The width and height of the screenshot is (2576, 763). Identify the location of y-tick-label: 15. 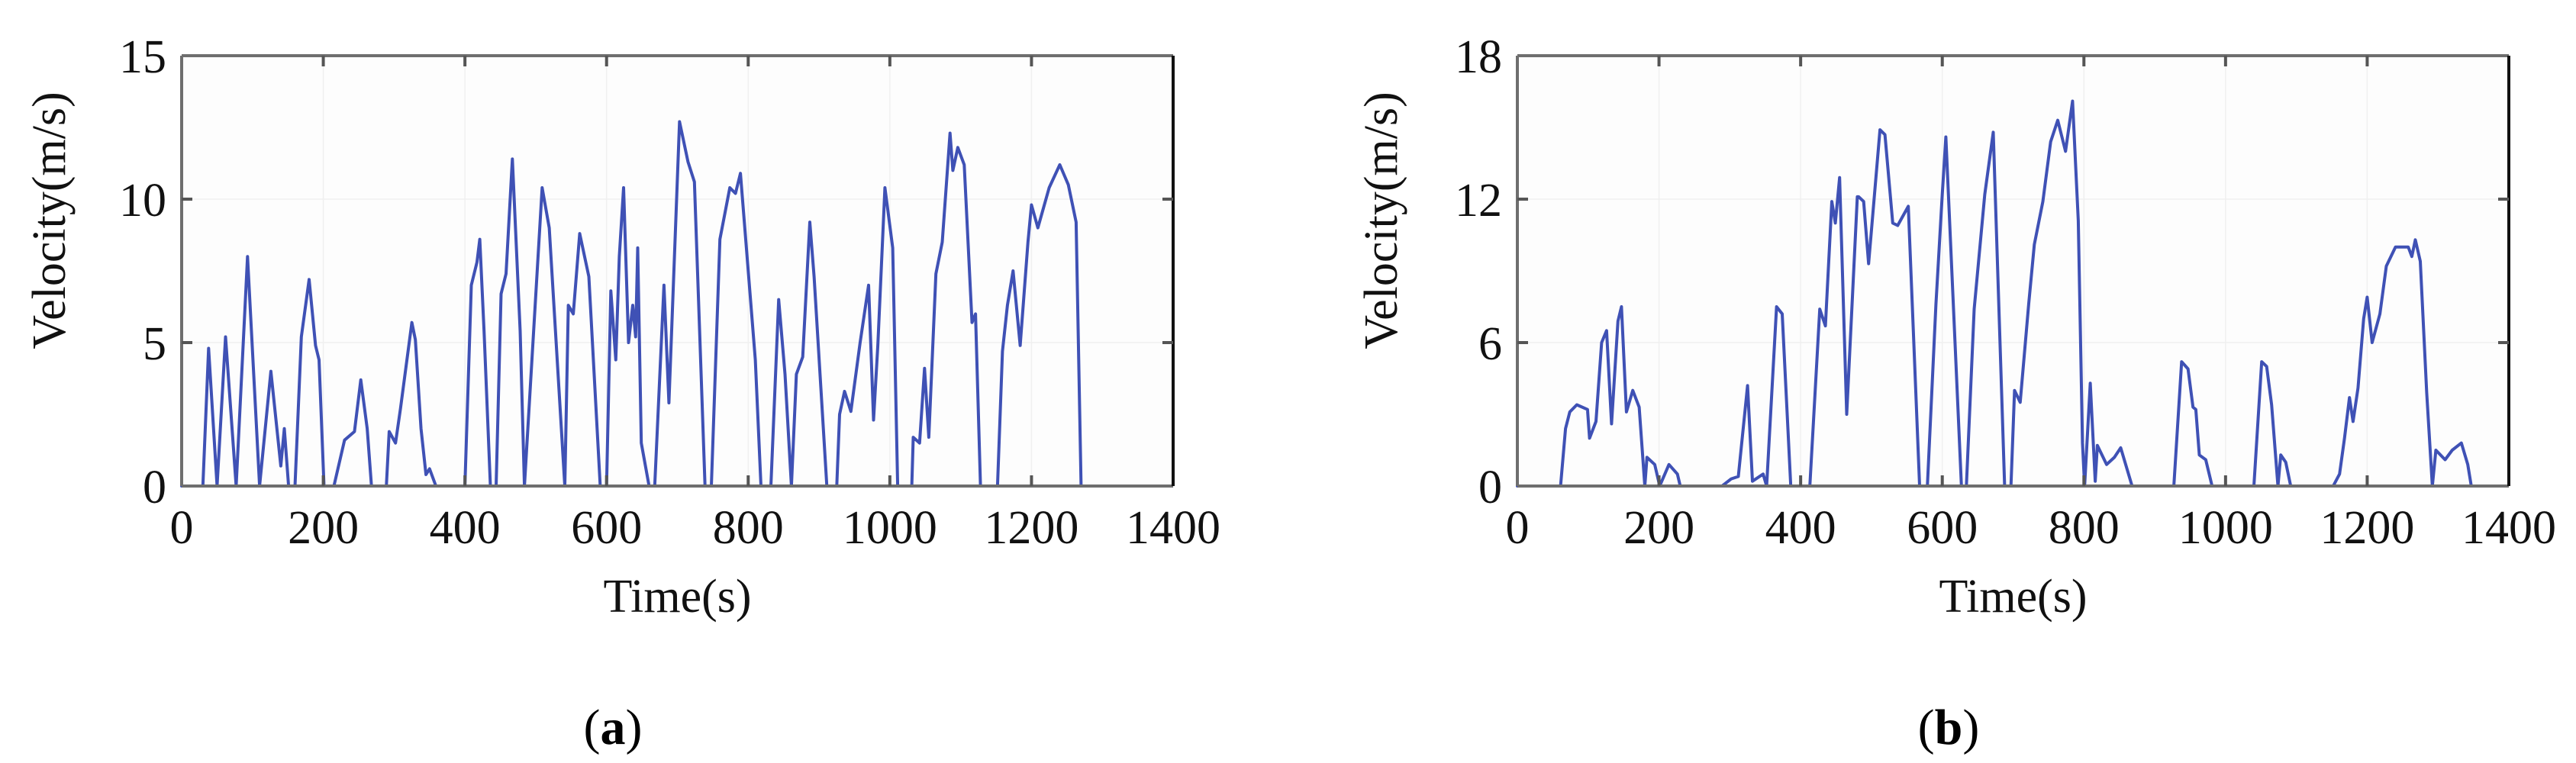
(143, 57).